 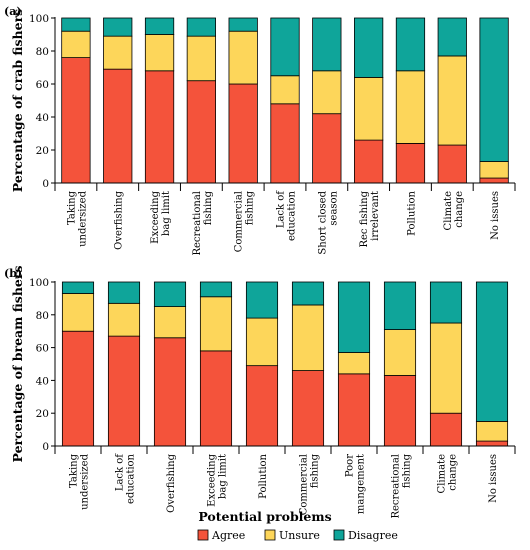 I want to click on legend-label-agree: Agree, so click(x=228, y=535).